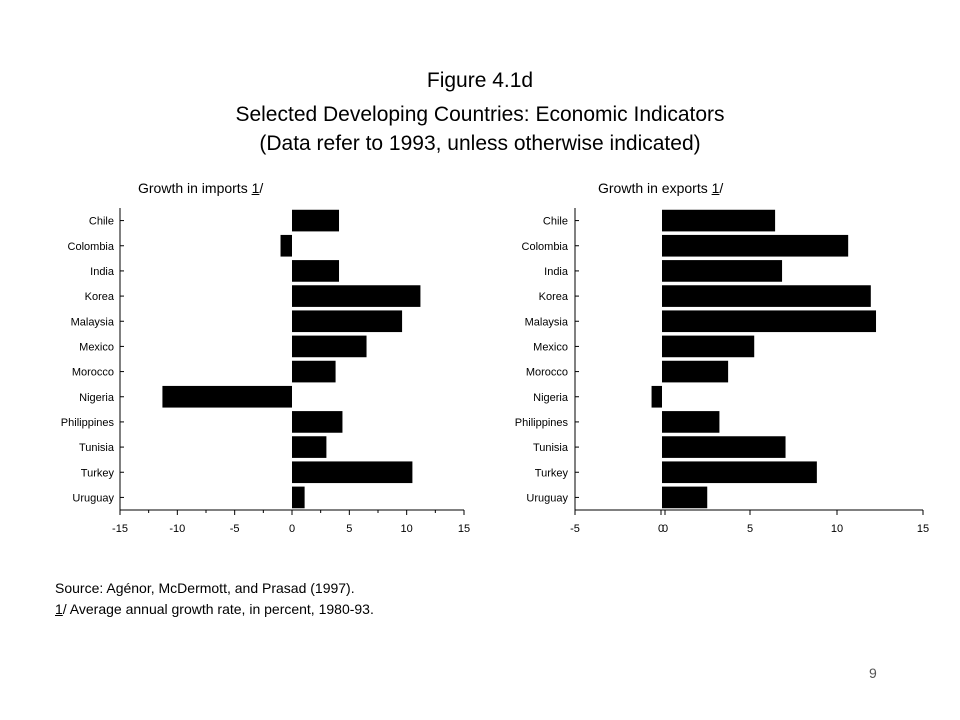 The image size is (960, 720). Describe the element at coordinates (480, 80) in the screenshot. I see `figure-title: Figure 4.1d` at that location.